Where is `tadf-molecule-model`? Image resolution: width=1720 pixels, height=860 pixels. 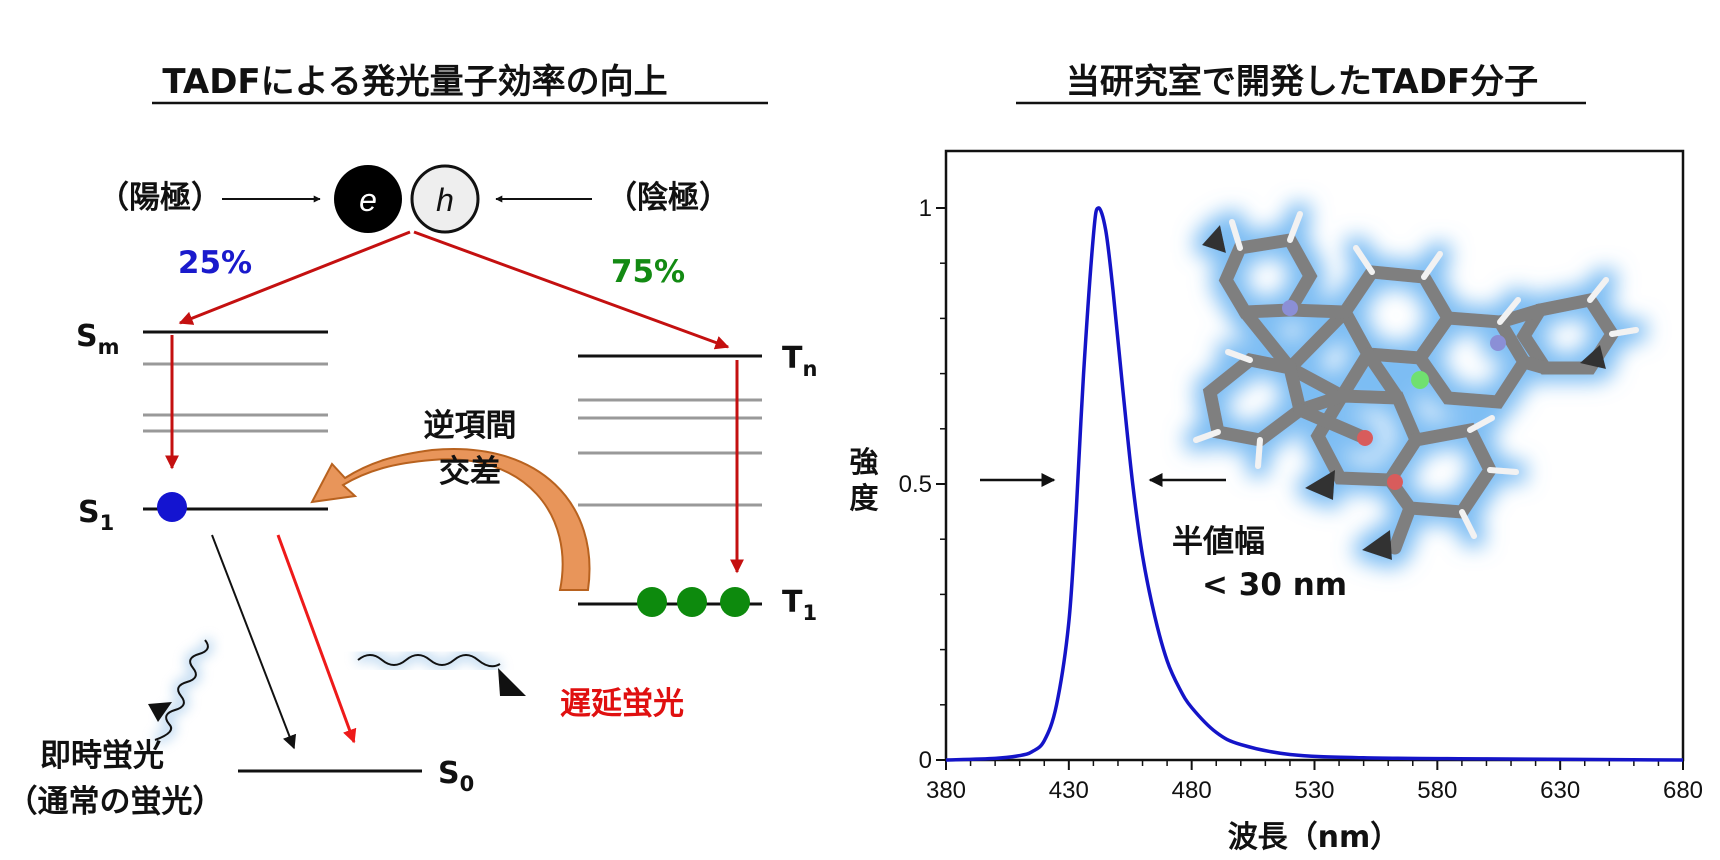
tadf-molecule-model is located at coordinates (1416, 385).